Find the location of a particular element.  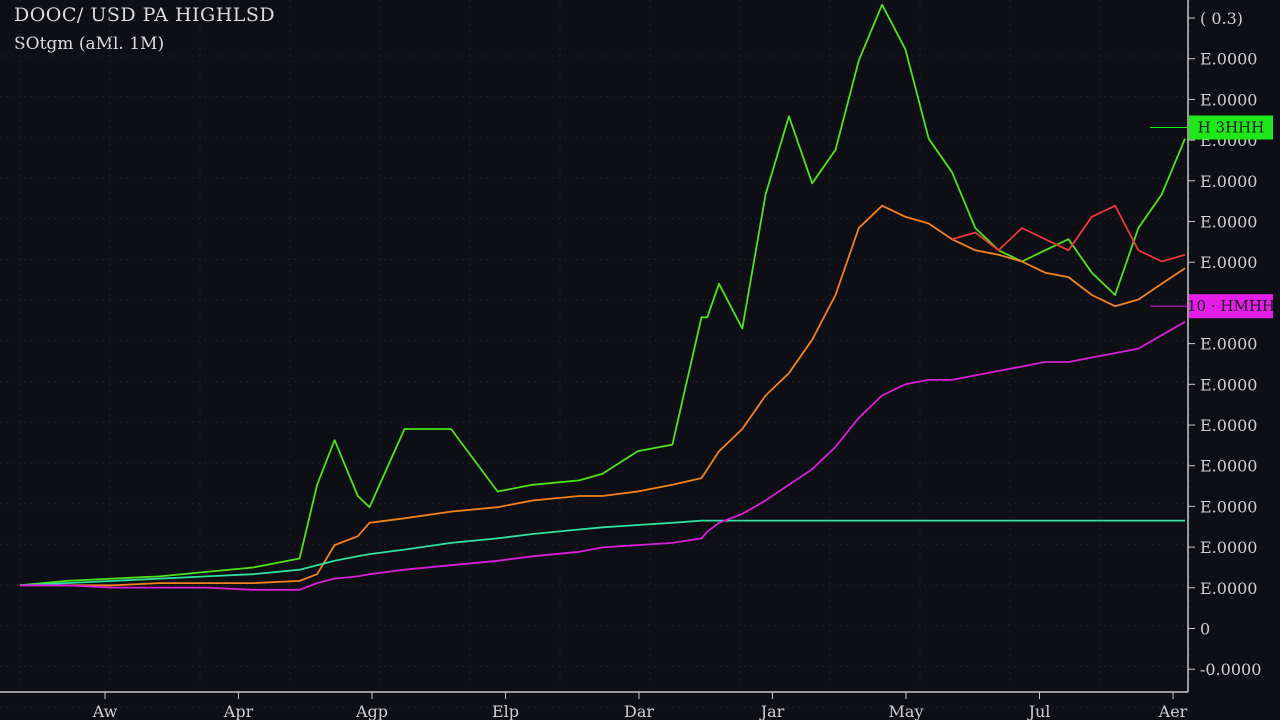

x-tick-label: Agp is located at coordinates (371, 711).